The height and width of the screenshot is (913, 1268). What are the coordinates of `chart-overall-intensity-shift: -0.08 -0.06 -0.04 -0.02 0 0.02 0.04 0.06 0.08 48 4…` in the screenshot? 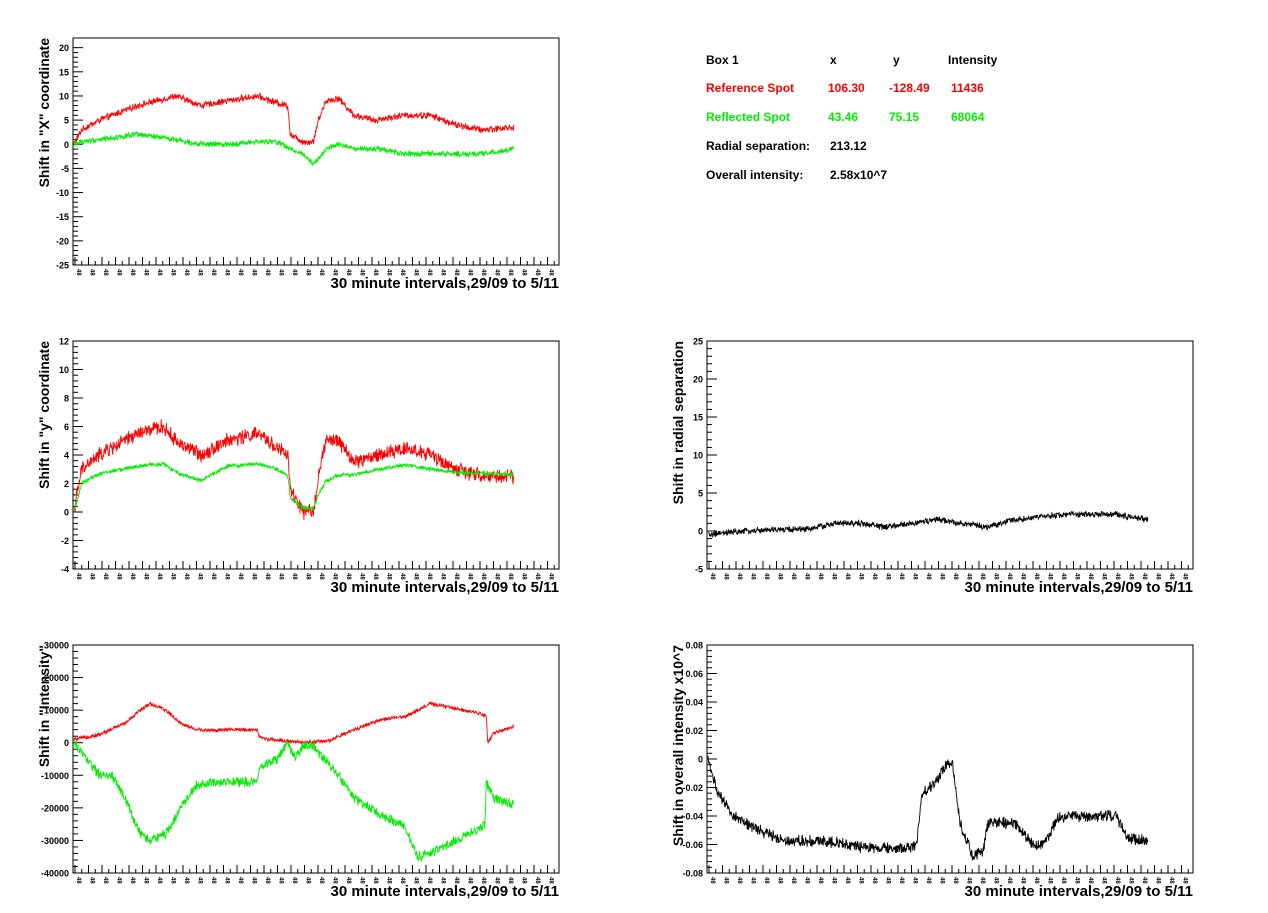 It's located at (932, 770).